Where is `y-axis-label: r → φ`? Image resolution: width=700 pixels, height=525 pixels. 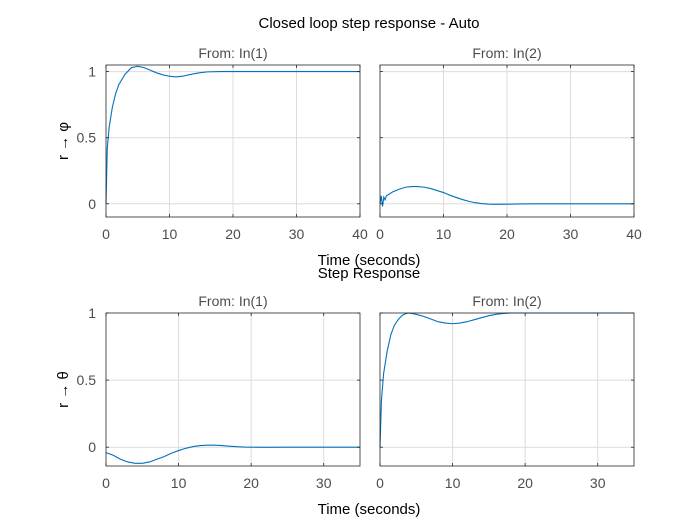 y-axis-label: r → φ is located at coordinates (63, 141).